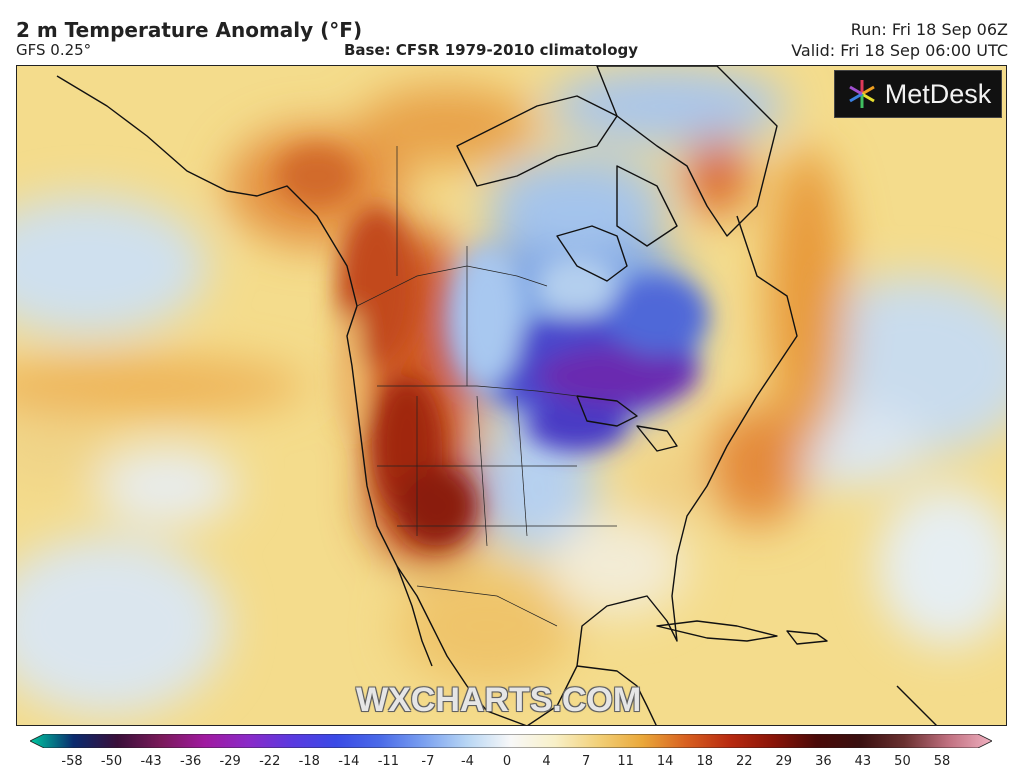 This screenshot has width=1024, height=784. What do you see at coordinates (863, 761) in the screenshot?
I see `legend-tick-label: 43` at bounding box center [863, 761].